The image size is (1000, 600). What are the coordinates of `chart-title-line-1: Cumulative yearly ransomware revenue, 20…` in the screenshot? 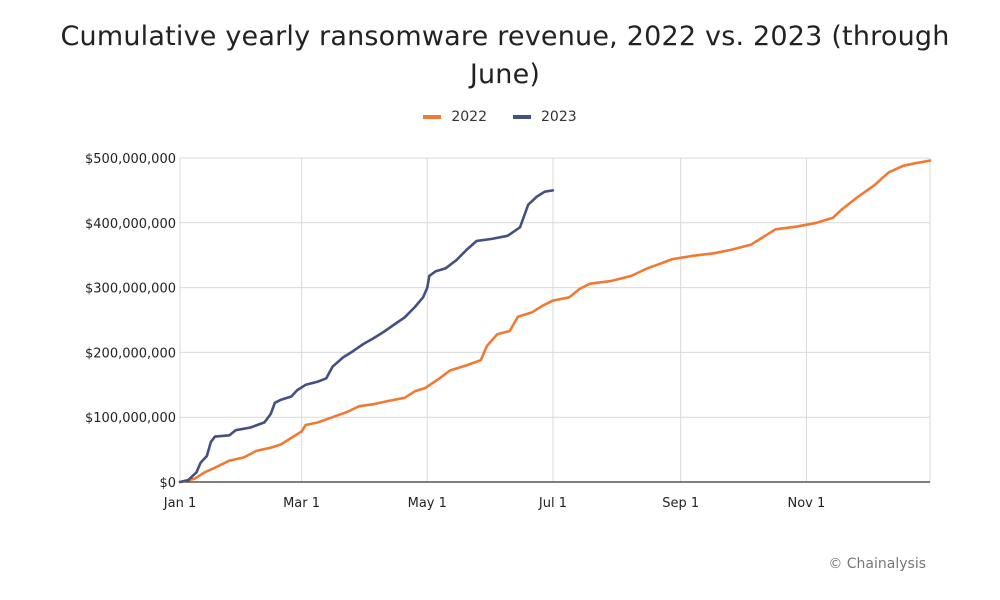 It's located at (505, 36).